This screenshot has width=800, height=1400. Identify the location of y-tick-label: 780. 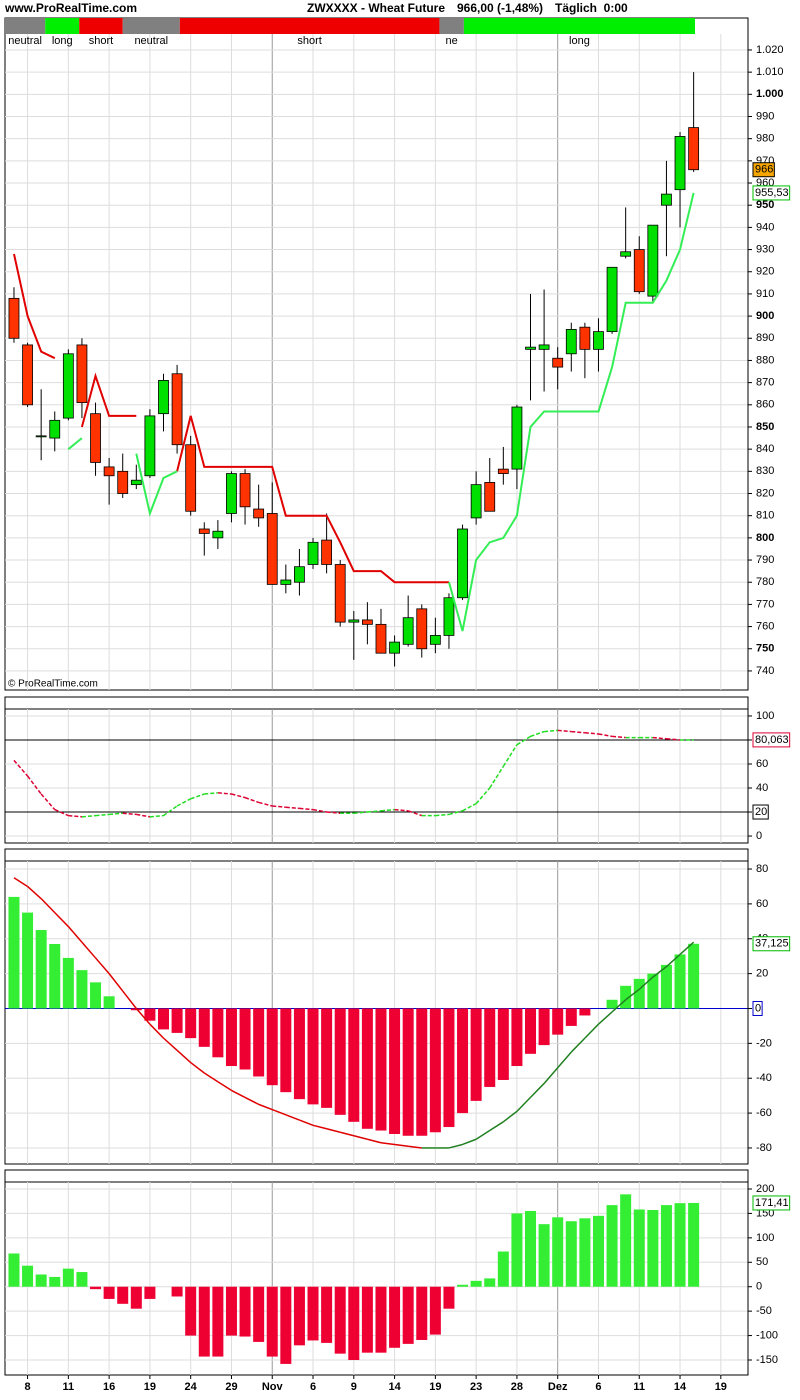
(765, 582).